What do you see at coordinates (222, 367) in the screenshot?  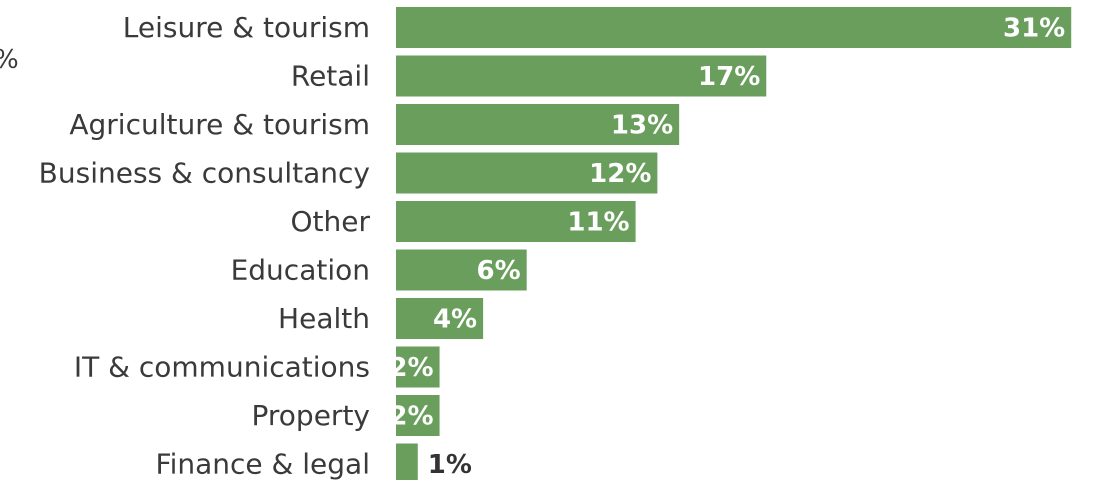 I see `category-label: IT & communications` at bounding box center [222, 367].